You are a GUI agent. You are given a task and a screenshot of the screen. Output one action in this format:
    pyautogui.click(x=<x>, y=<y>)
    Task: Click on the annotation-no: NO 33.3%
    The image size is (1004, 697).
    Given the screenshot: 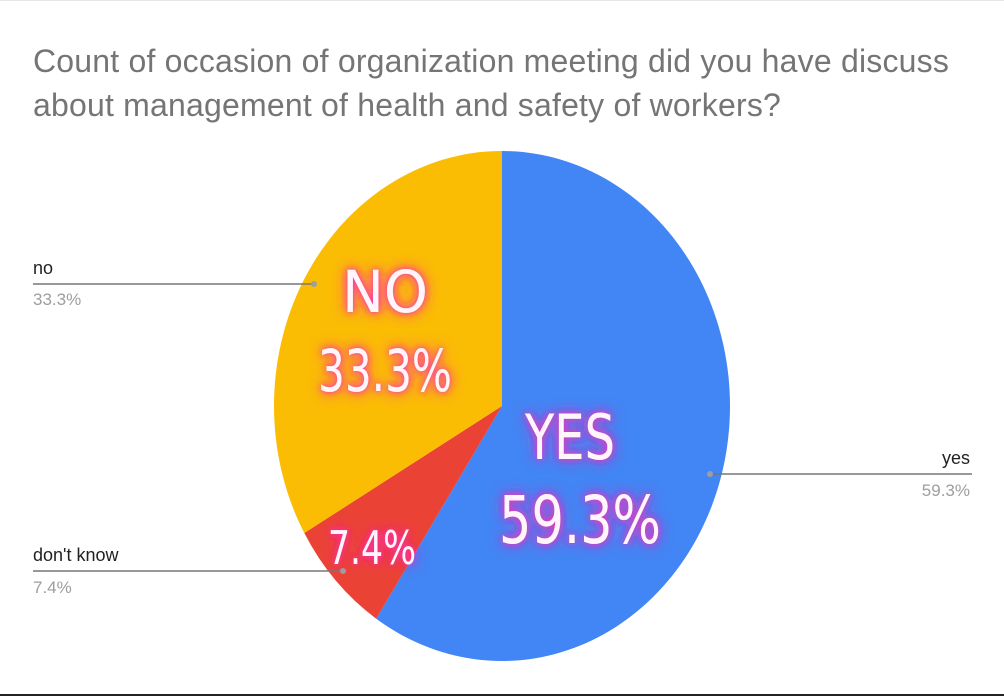 What is the action you would take?
    pyautogui.click(x=385, y=331)
    